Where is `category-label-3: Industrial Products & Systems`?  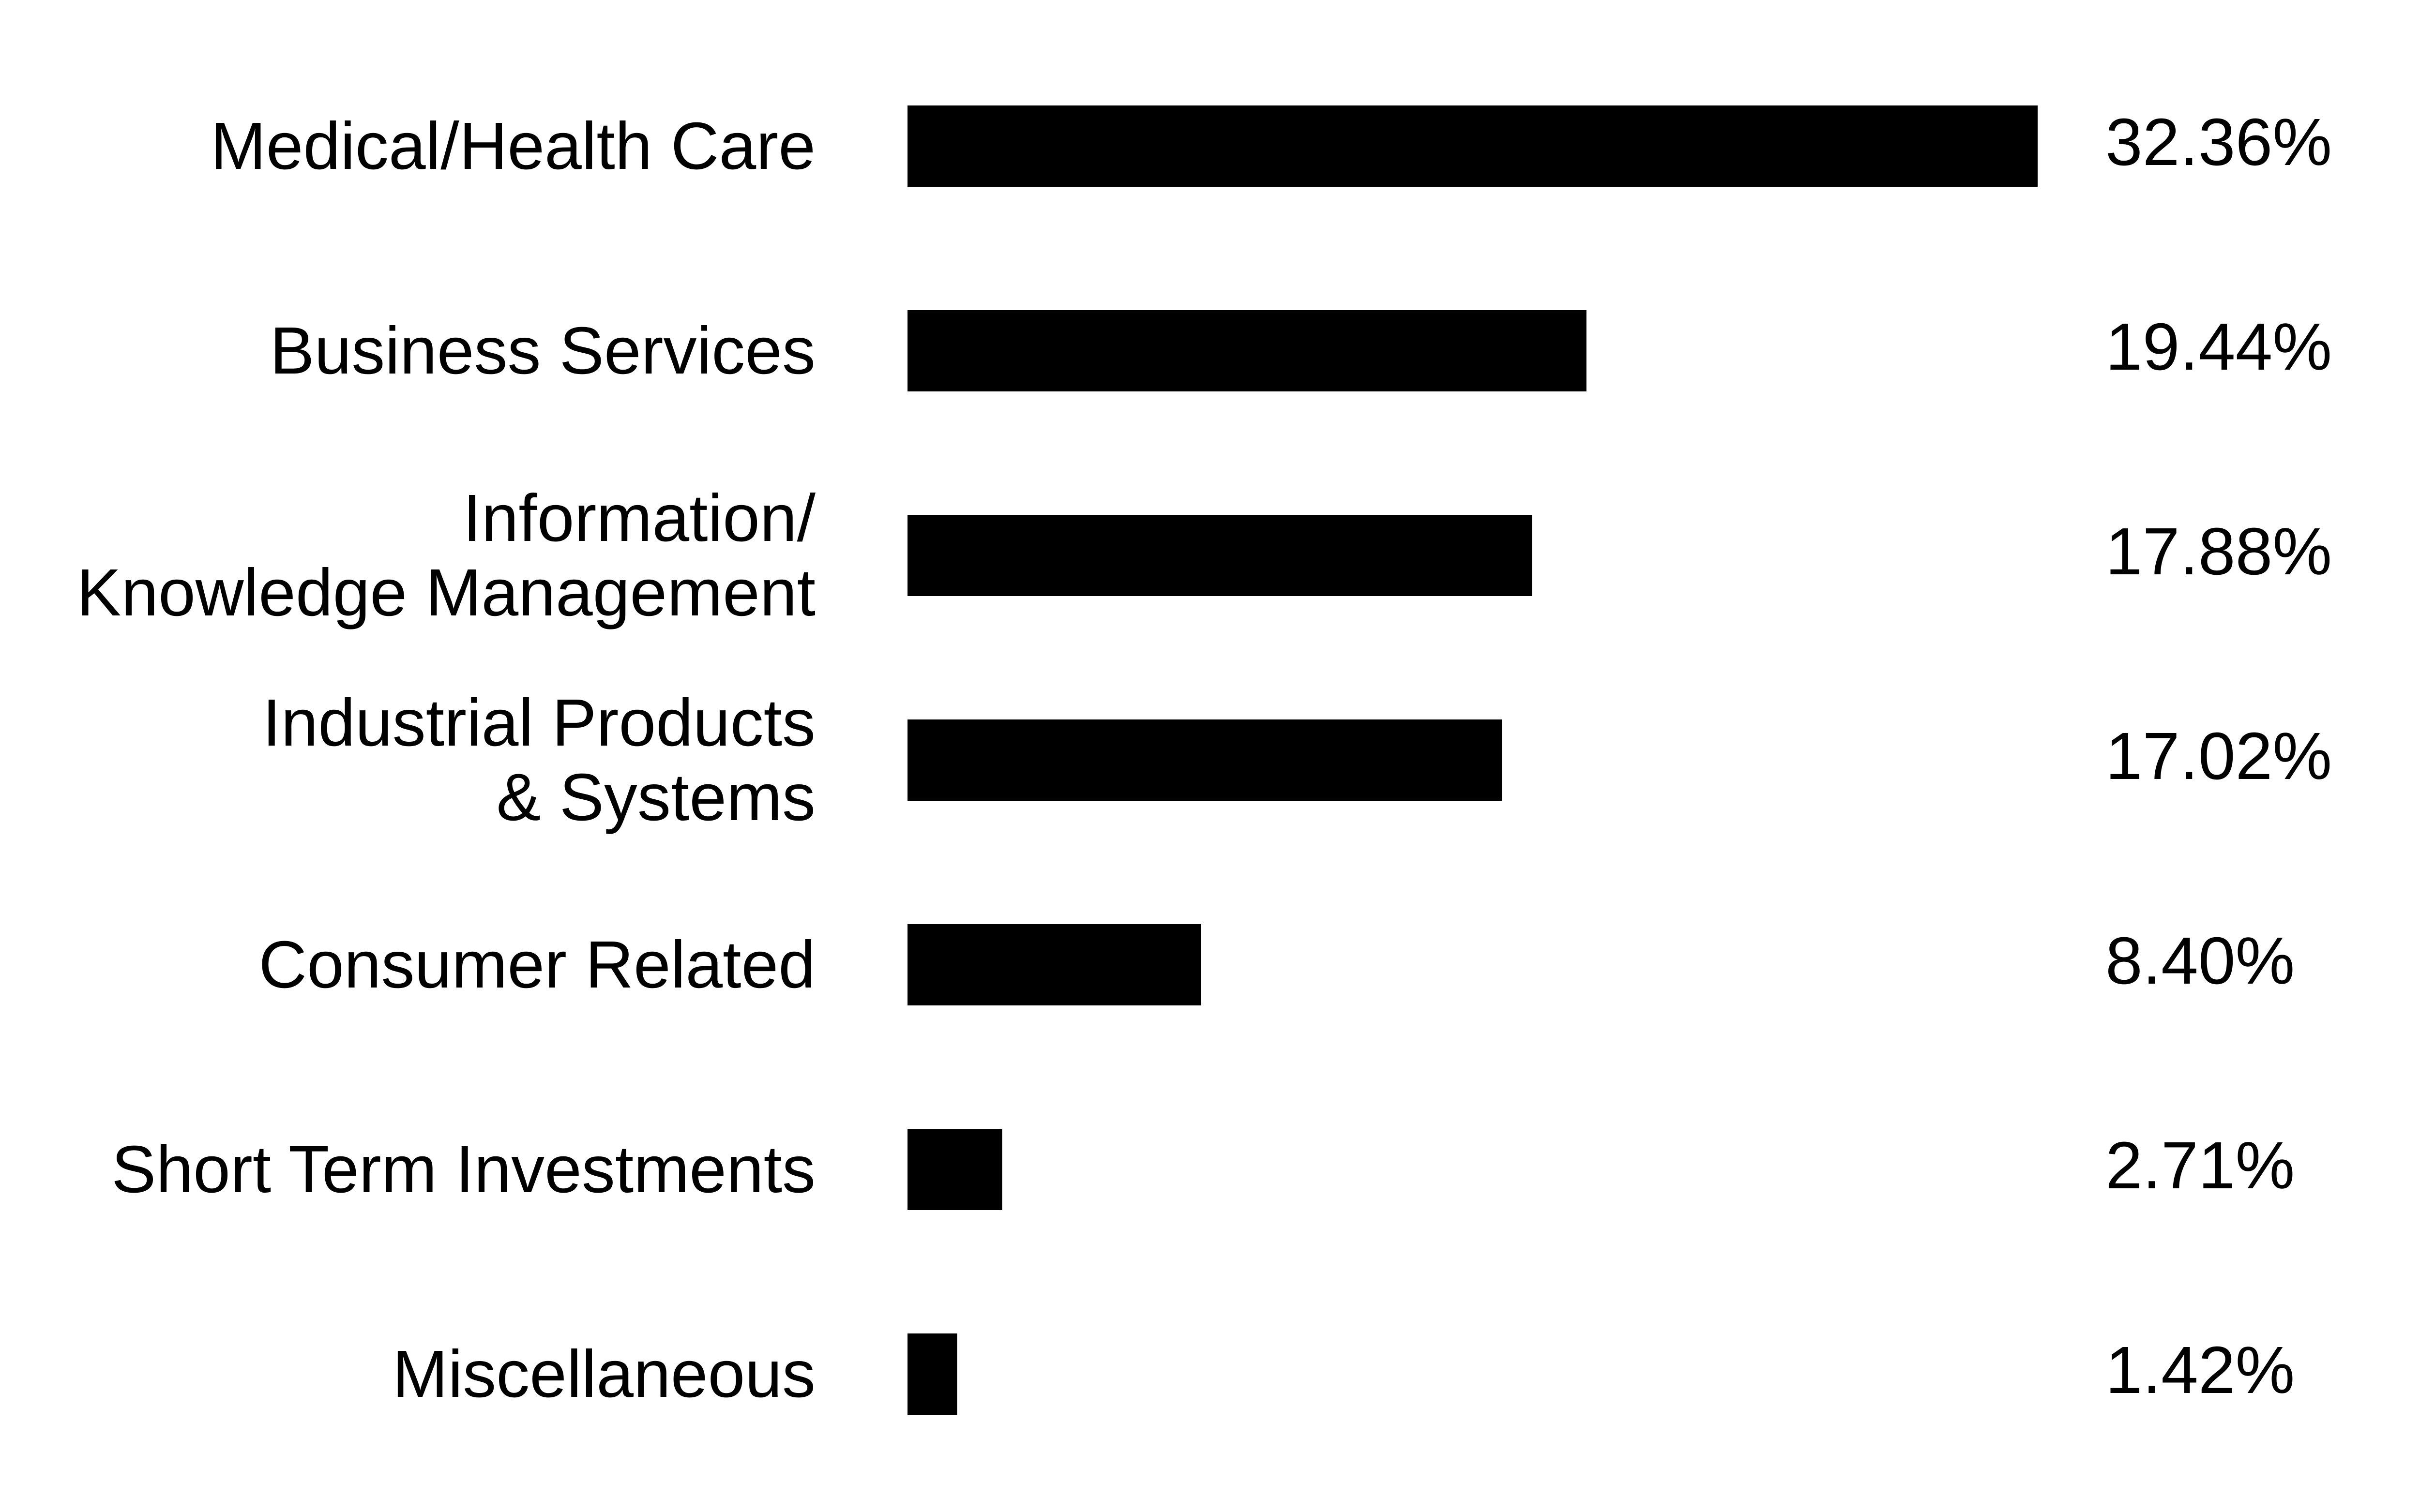
category-label-3: Industrial Products & Systems is located at coordinates (539, 760).